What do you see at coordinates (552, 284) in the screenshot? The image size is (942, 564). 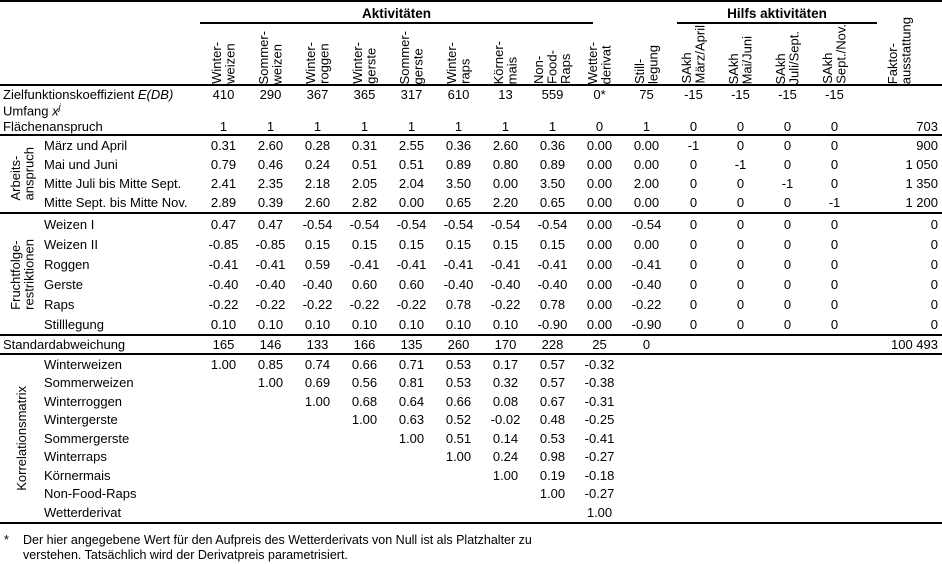 I see `table-cell: -0.40` at bounding box center [552, 284].